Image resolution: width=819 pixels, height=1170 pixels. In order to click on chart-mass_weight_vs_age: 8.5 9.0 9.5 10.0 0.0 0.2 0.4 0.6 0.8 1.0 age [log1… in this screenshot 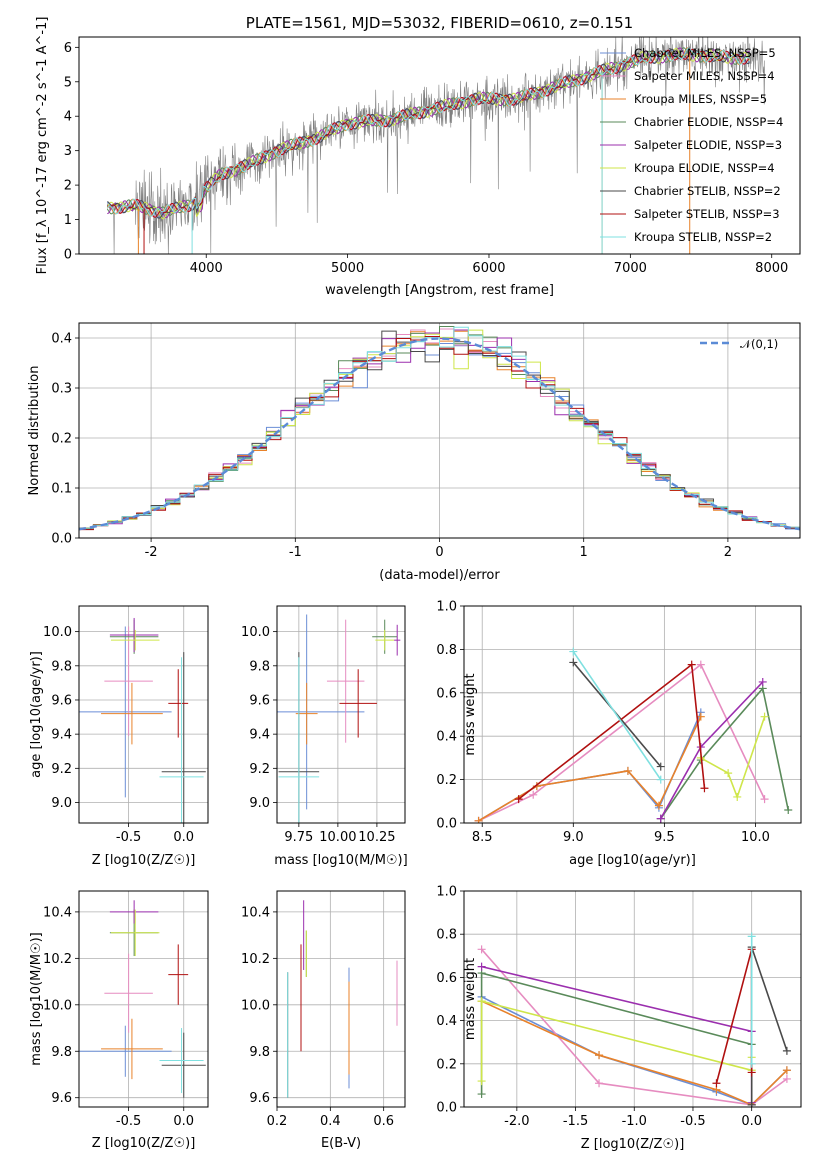, I will do `click(619, 734)`.